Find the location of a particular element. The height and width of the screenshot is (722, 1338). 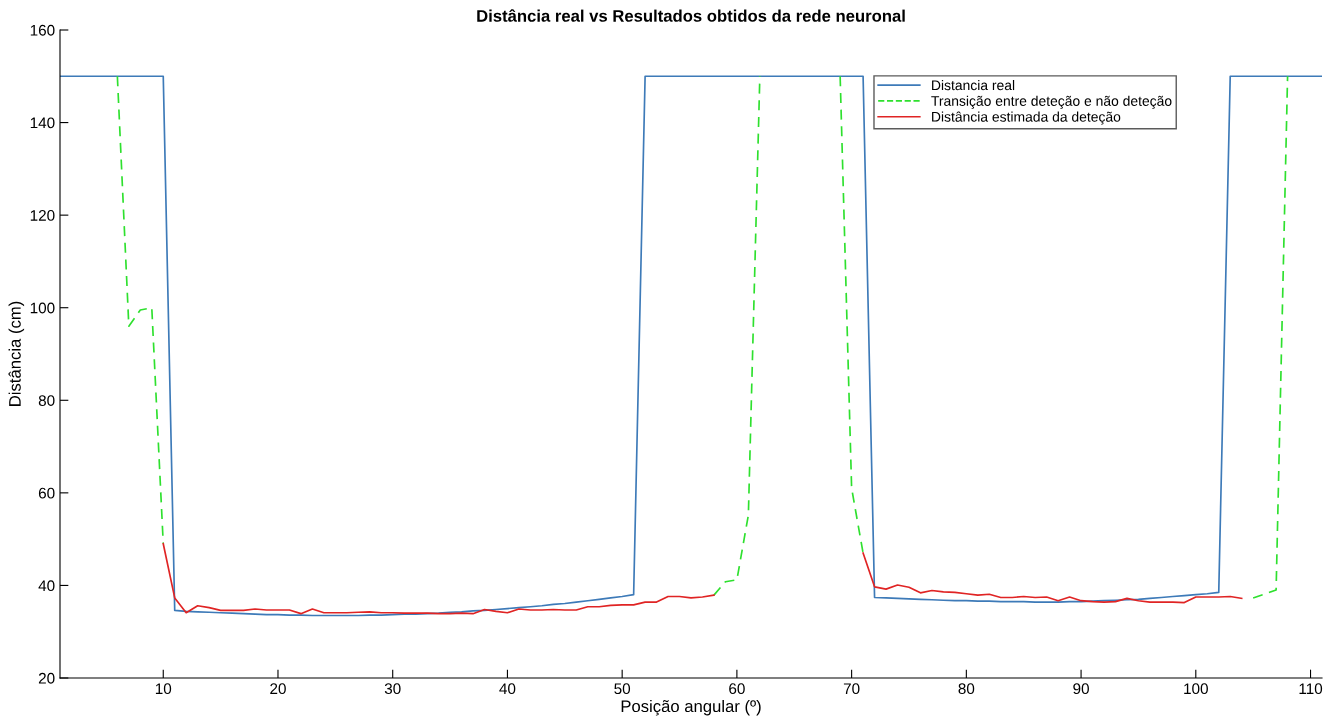

x-tick-label: 80 is located at coordinates (966, 689).